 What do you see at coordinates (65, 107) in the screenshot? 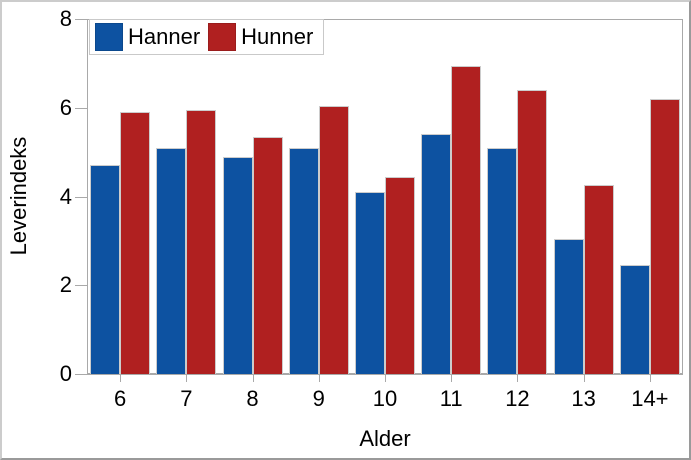
I see `y-axis-tick-label: 6` at bounding box center [65, 107].